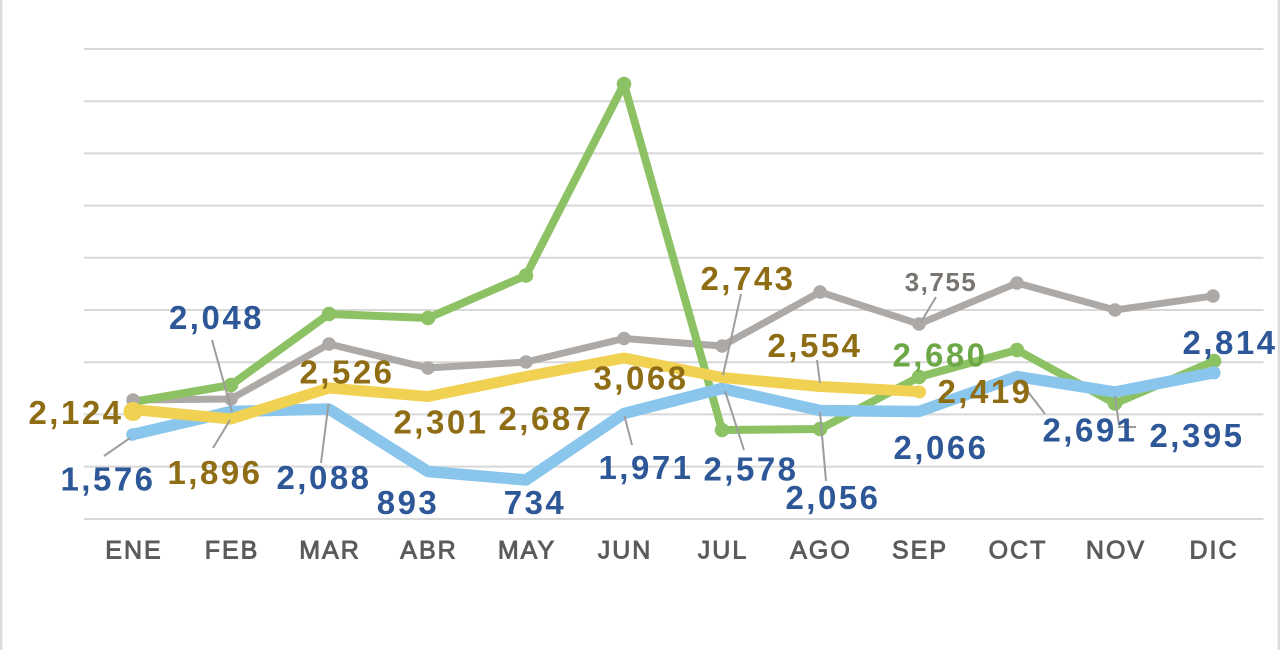 The image size is (1280, 650). I want to click on svg-text: NOV, so click(1116, 551).